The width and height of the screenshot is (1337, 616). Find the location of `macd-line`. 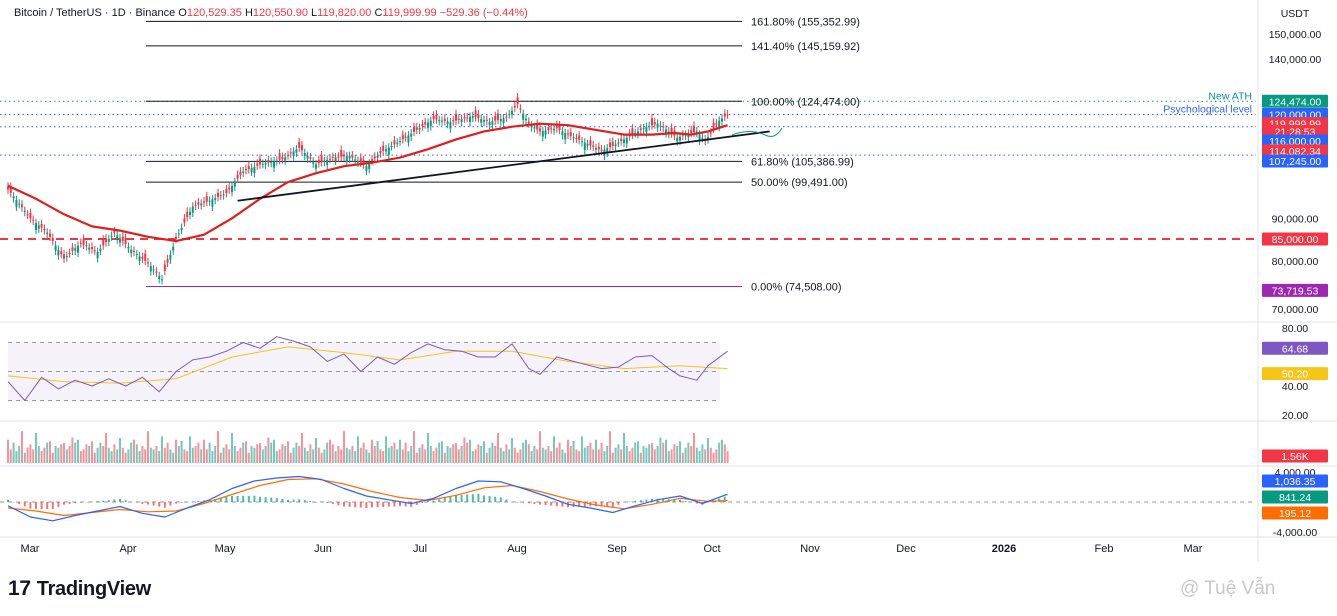

macd-line is located at coordinates (367, 498).